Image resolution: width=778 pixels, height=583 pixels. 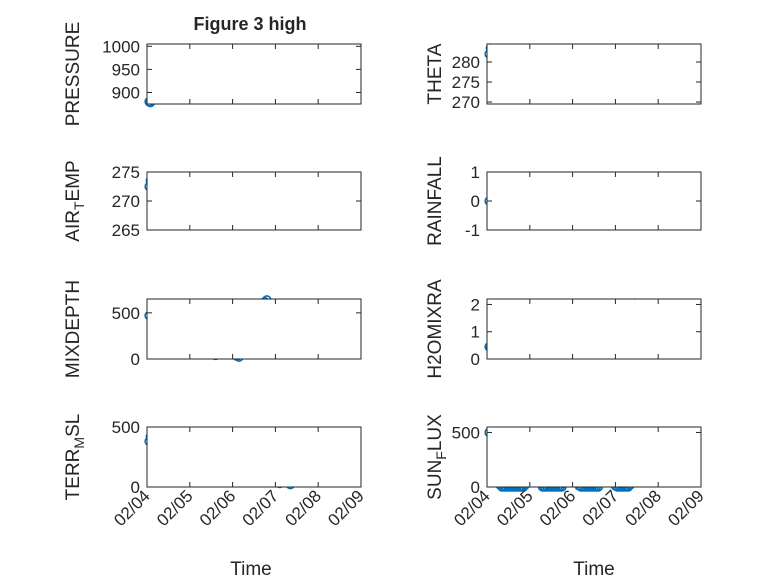 I want to click on subplot-h2omixra: 0 1 2 H2OMIXRA, so click(x=563, y=329).